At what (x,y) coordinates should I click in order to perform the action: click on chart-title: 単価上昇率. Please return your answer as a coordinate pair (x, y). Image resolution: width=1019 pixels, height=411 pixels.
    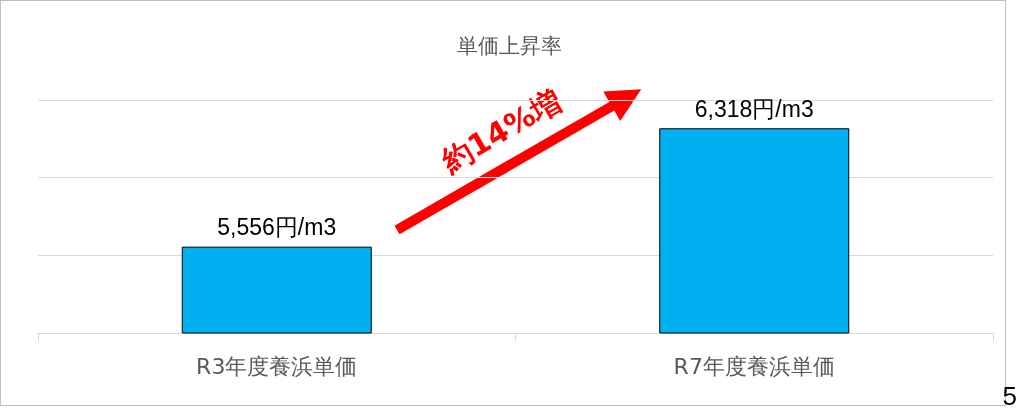
    Looking at the image, I should click on (509, 45).